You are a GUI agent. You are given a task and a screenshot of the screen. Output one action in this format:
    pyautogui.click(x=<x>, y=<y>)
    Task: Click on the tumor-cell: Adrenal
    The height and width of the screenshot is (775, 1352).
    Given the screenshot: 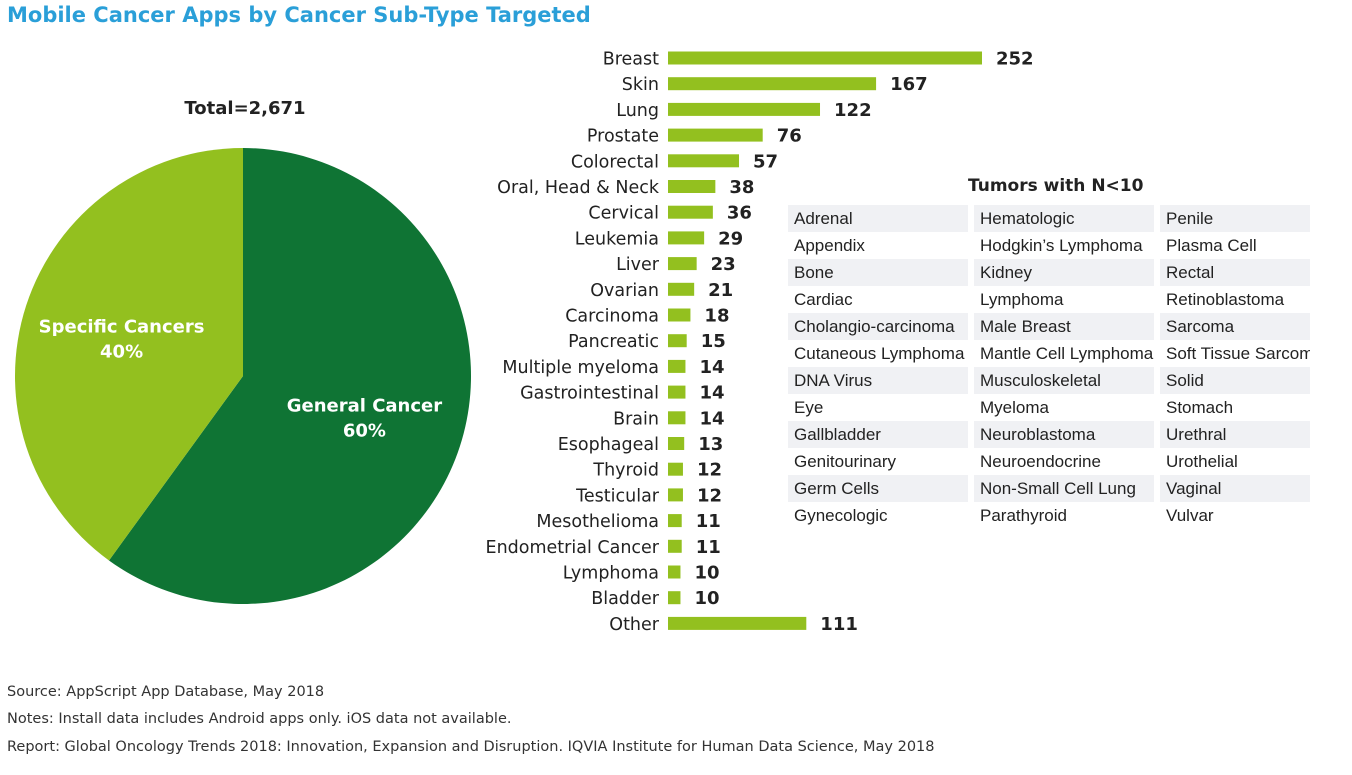 What is the action you would take?
    pyautogui.click(x=878, y=218)
    